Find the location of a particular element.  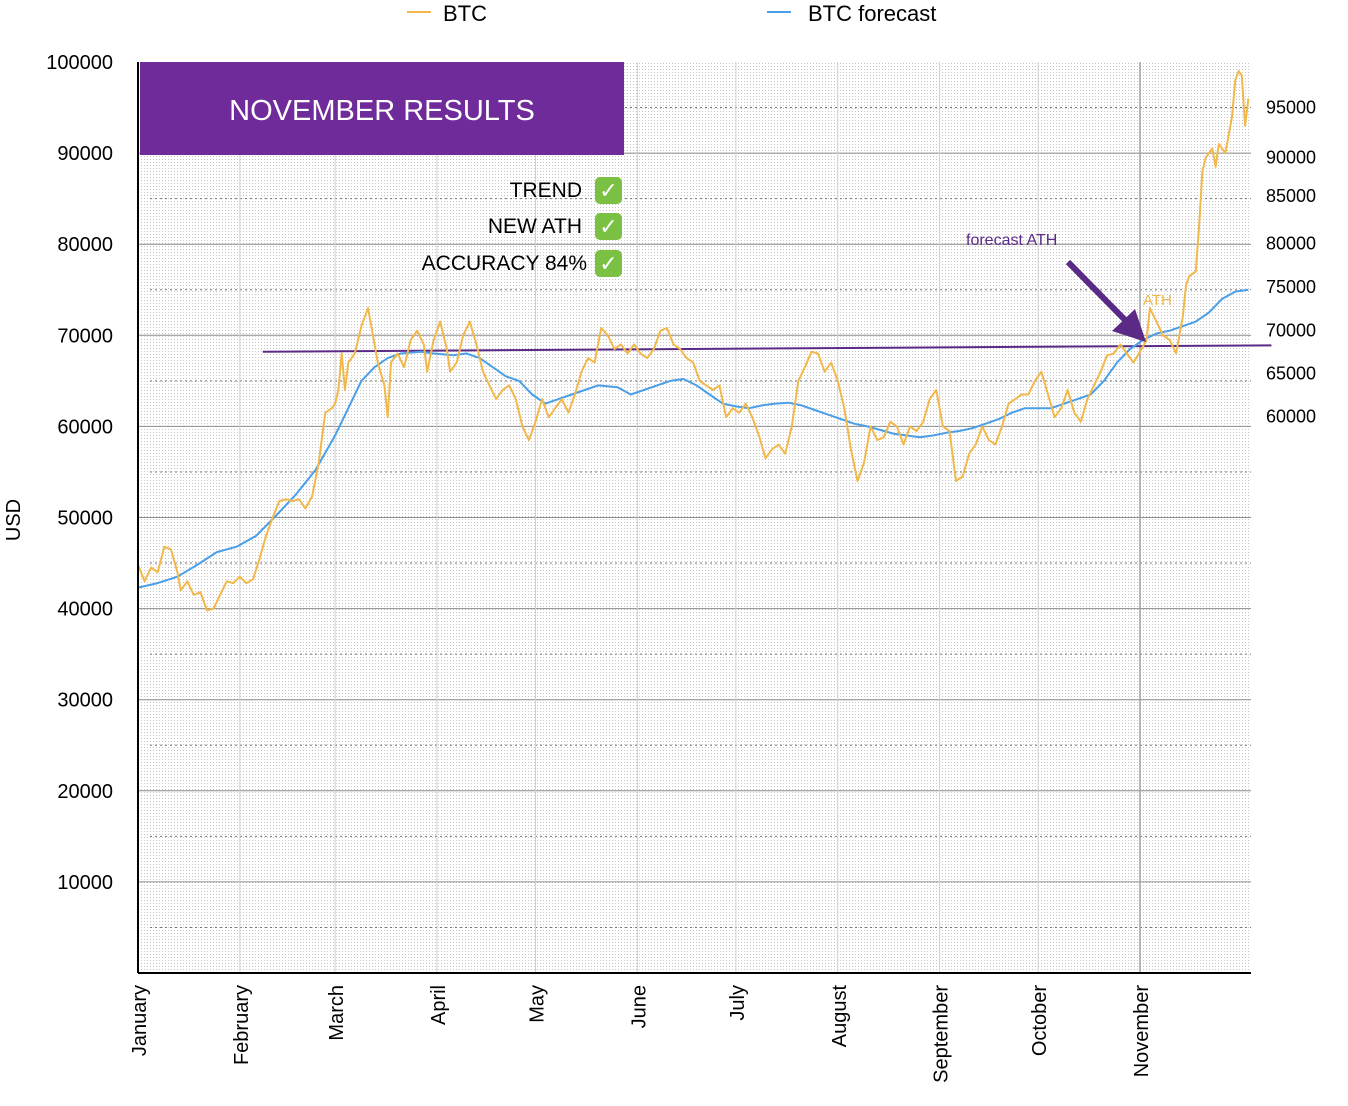

right-label: 75000 is located at coordinates (1291, 287).